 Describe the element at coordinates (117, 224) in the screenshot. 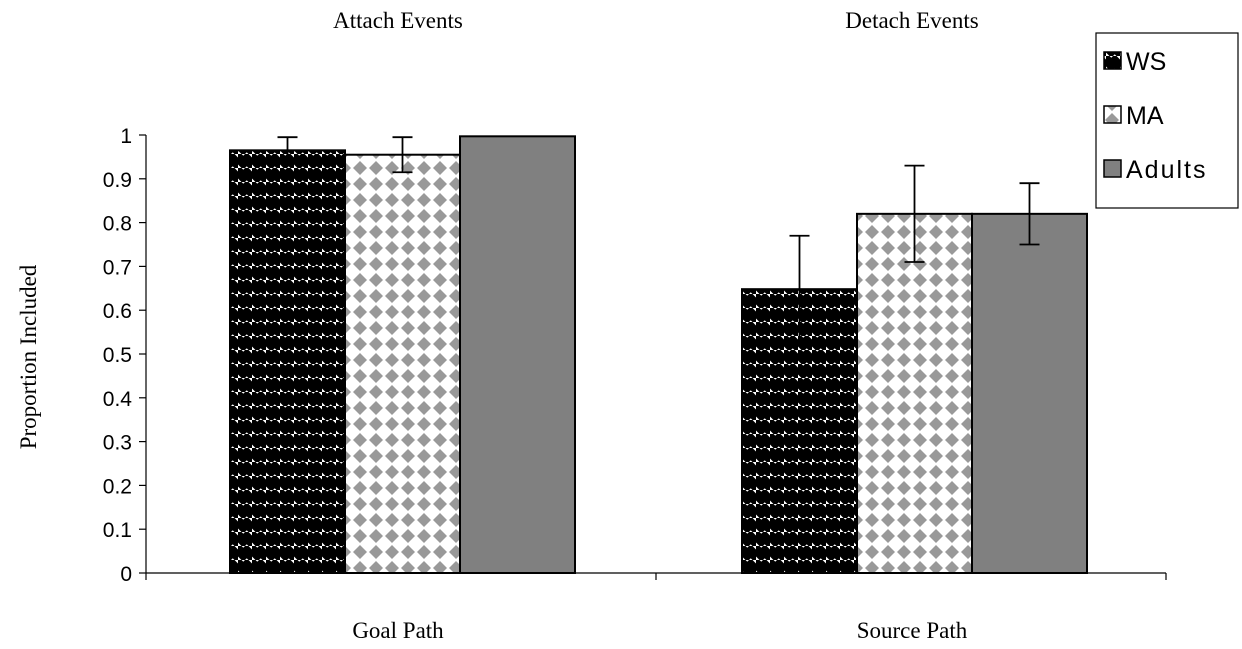

I see `y-tick-label: 0.8` at that location.